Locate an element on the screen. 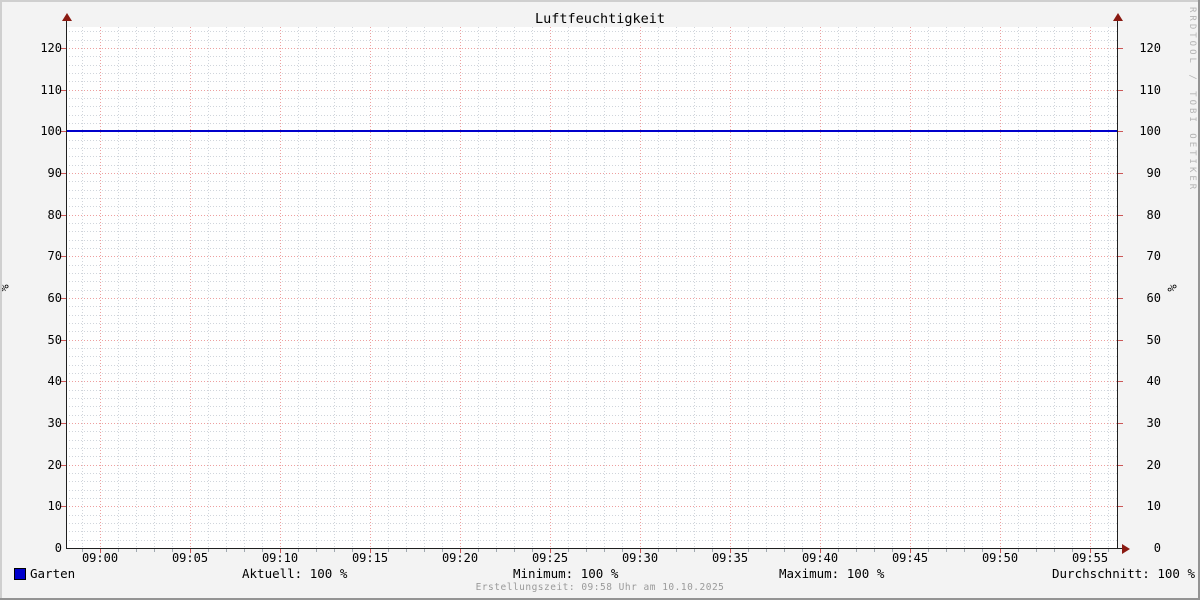  y-tick-label-right: 40 is located at coordinates (1153, 381).